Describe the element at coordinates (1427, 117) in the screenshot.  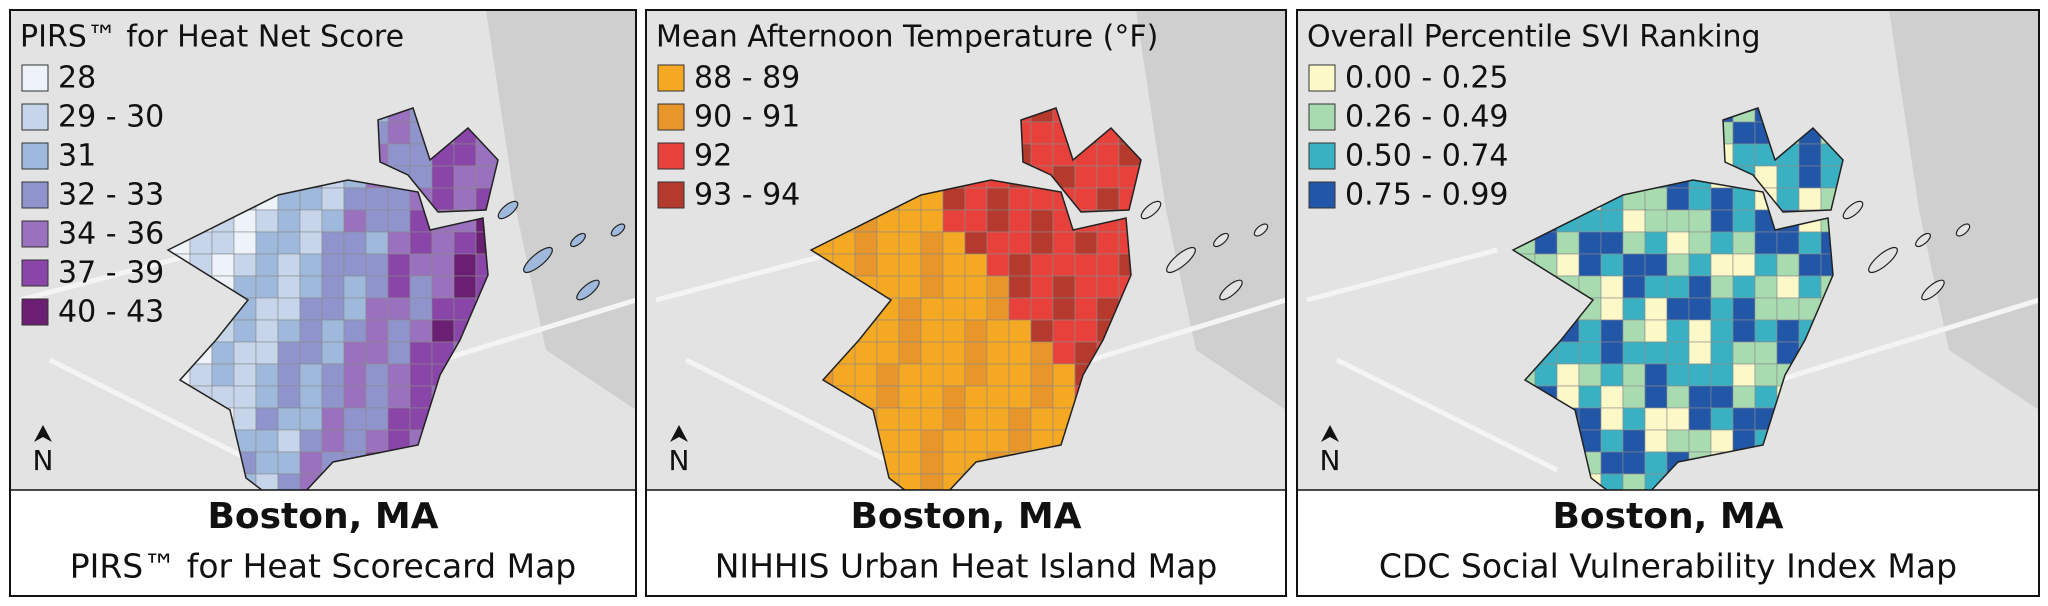
I see `legend-label: 0.26 - 0.49` at that location.